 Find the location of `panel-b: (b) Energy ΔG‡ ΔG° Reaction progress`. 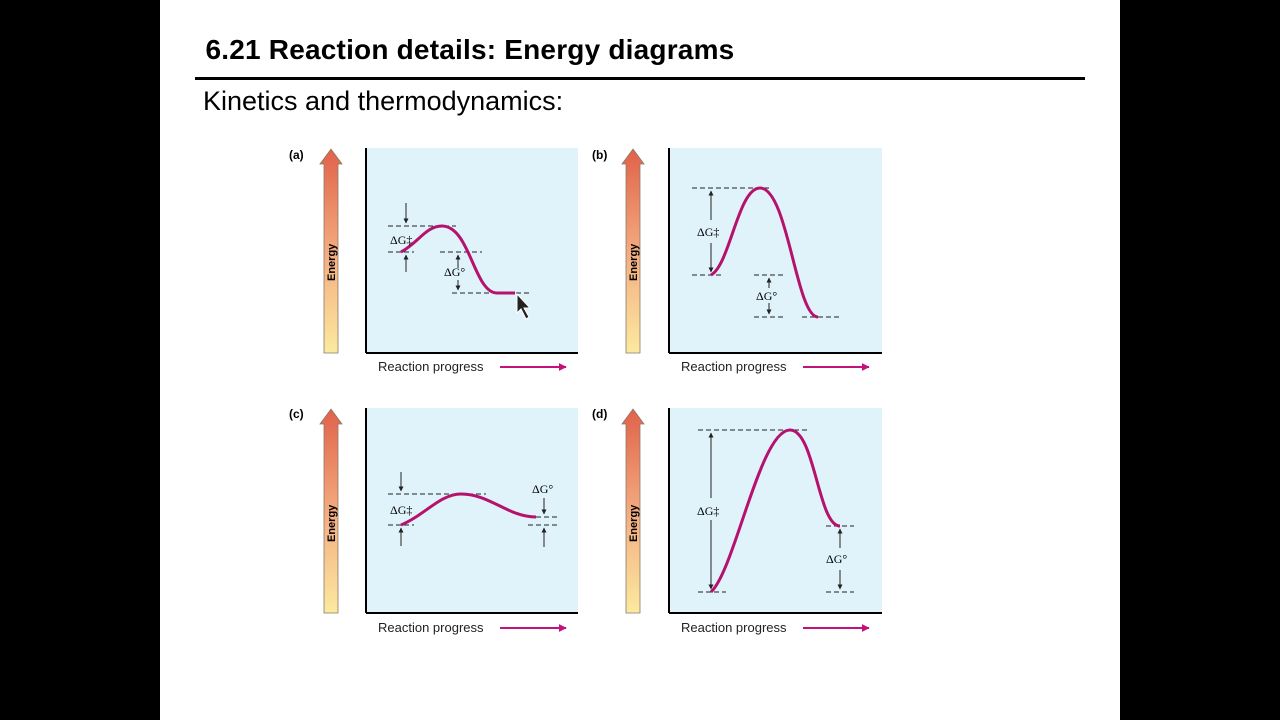

panel-b: (b) Energy ΔG‡ ΔG° Reaction progress is located at coordinates (737, 261).